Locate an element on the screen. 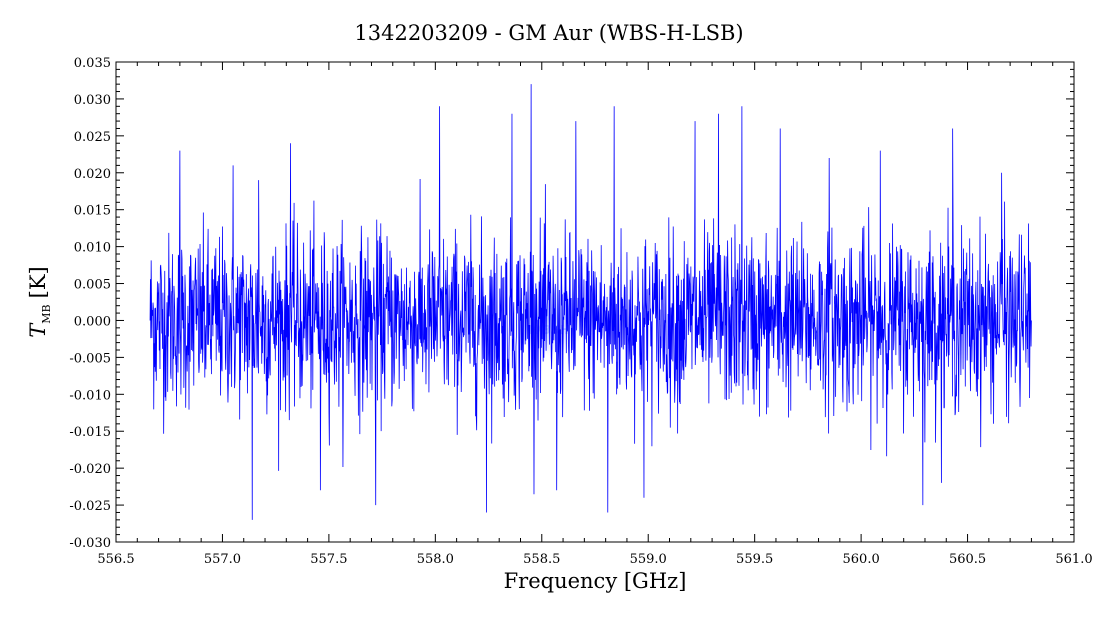 This screenshot has width=1099, height=618. y-tick-label: -0.025 is located at coordinates (90, 506).